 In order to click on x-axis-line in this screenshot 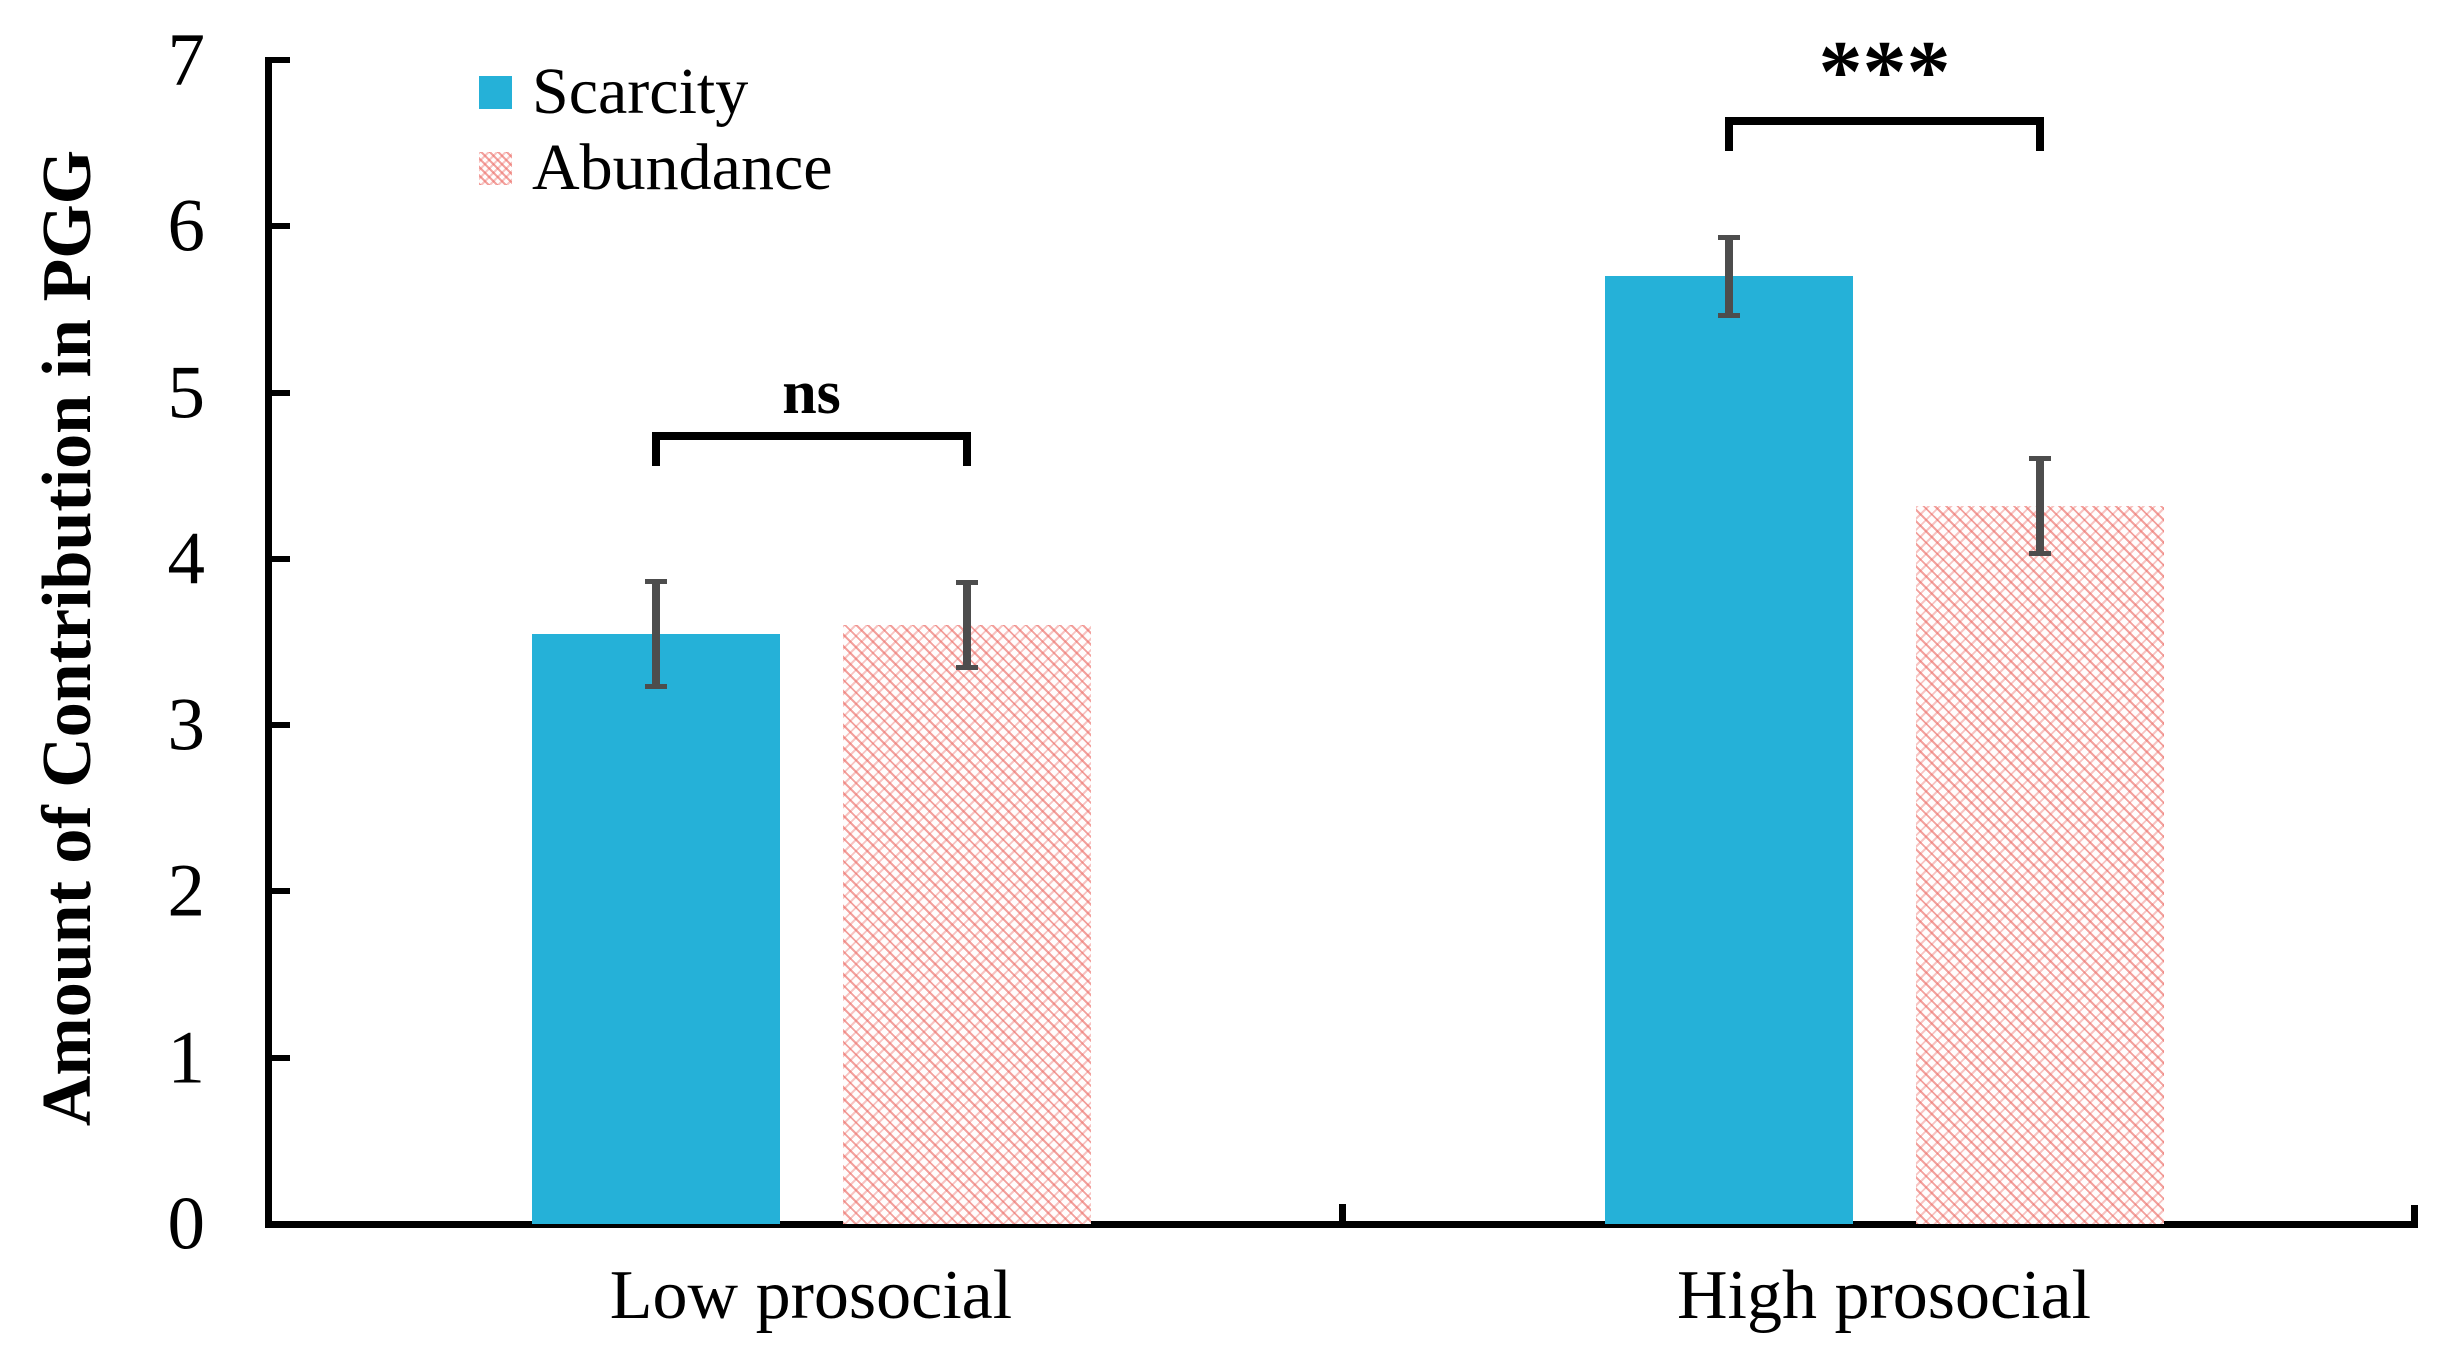, I will do `click(1341, 1224)`.